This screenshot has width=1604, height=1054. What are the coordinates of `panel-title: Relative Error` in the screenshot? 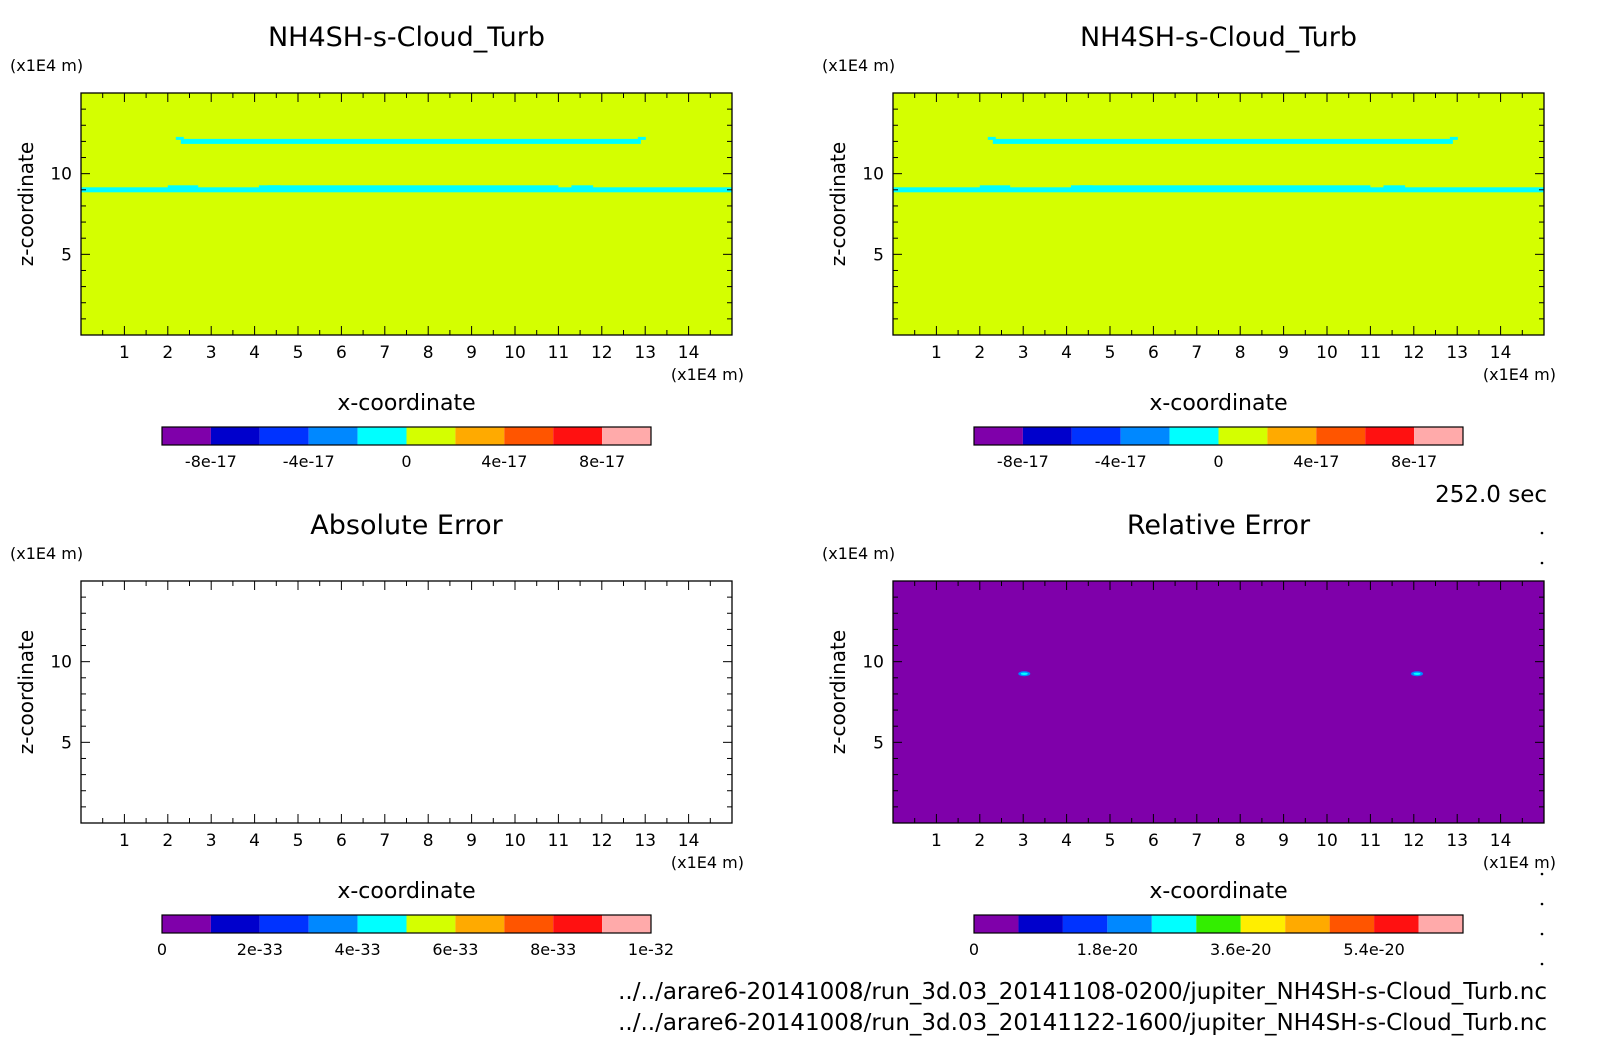 It's located at (1219, 525).